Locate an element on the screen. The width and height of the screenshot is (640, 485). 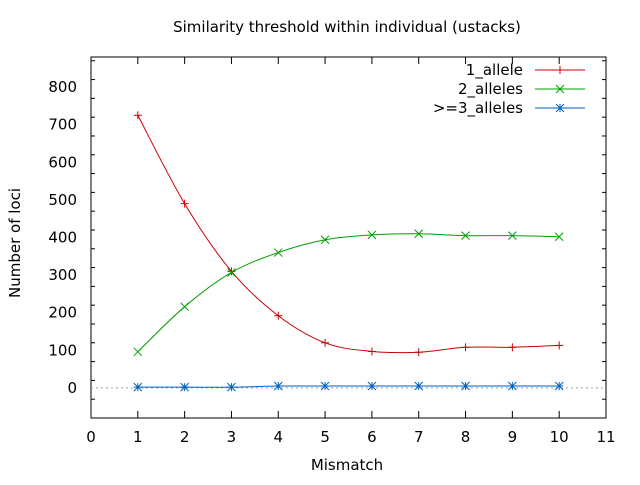
x-tick-label: 4 is located at coordinates (278, 437).